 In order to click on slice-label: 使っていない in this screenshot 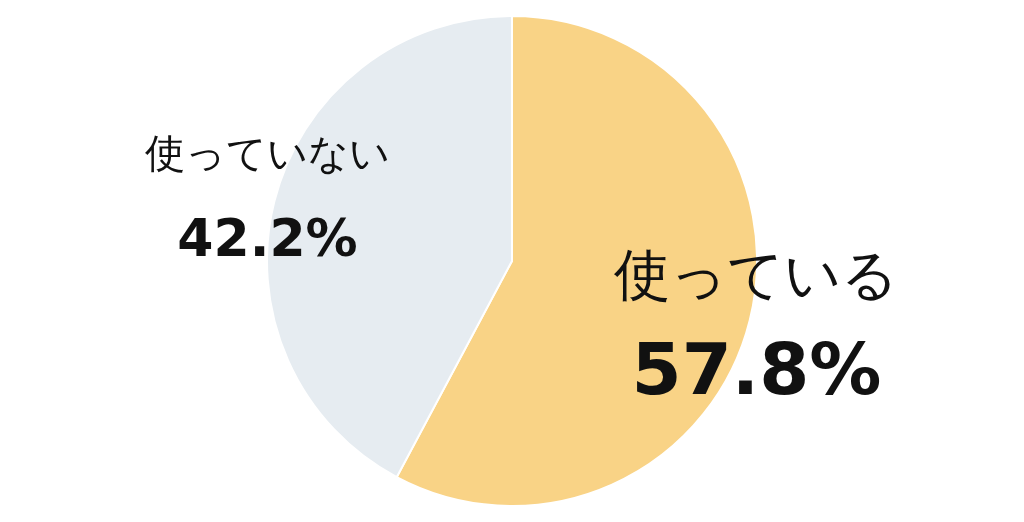, I will do `click(268, 152)`.